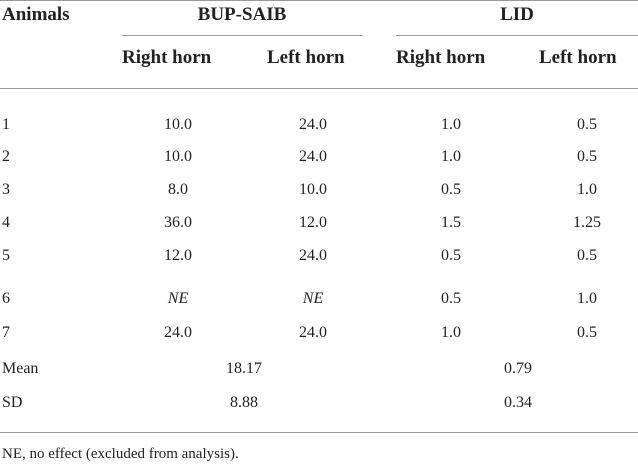  I want to click on lid-right-value: 1.5, so click(451, 222).